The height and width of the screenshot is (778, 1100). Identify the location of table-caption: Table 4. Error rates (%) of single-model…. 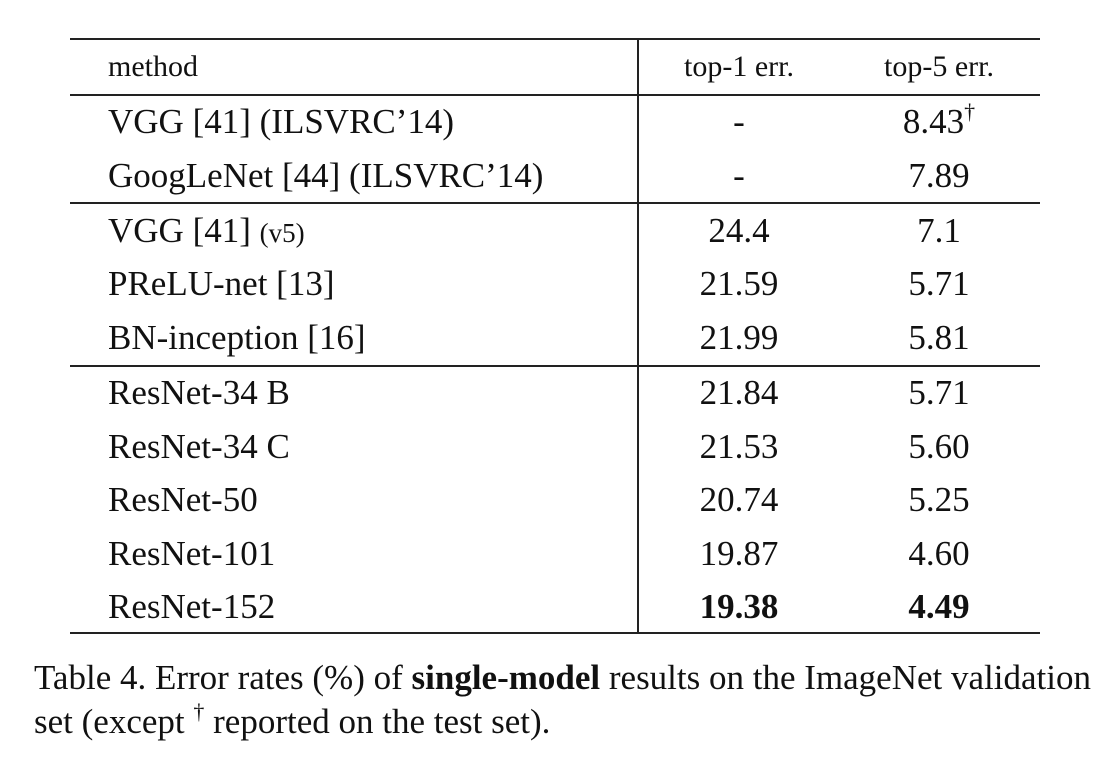
(564, 700).